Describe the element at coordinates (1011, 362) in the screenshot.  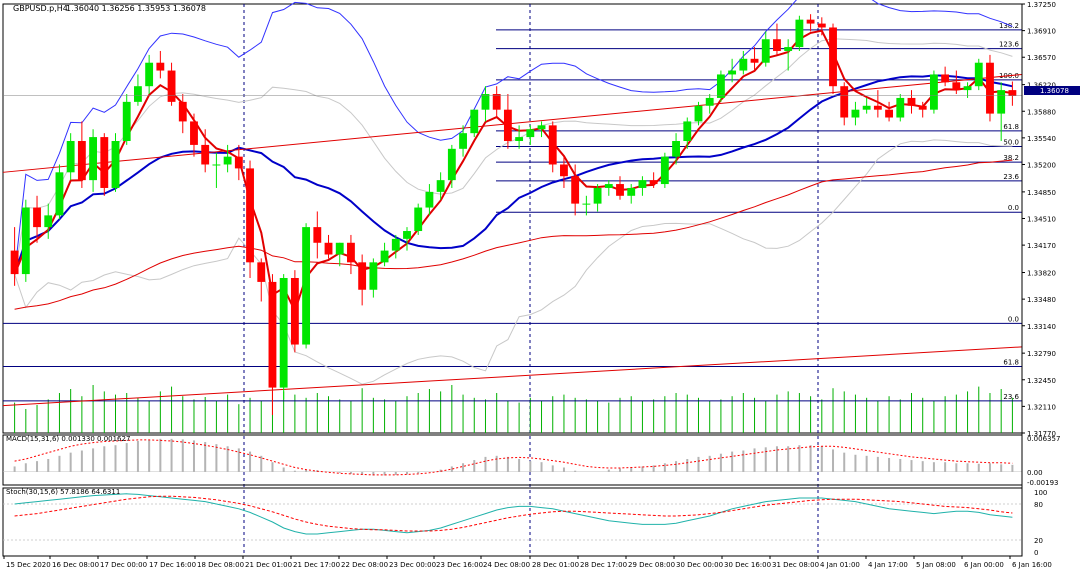
I see `fib-level-label: 61.8` at that location.